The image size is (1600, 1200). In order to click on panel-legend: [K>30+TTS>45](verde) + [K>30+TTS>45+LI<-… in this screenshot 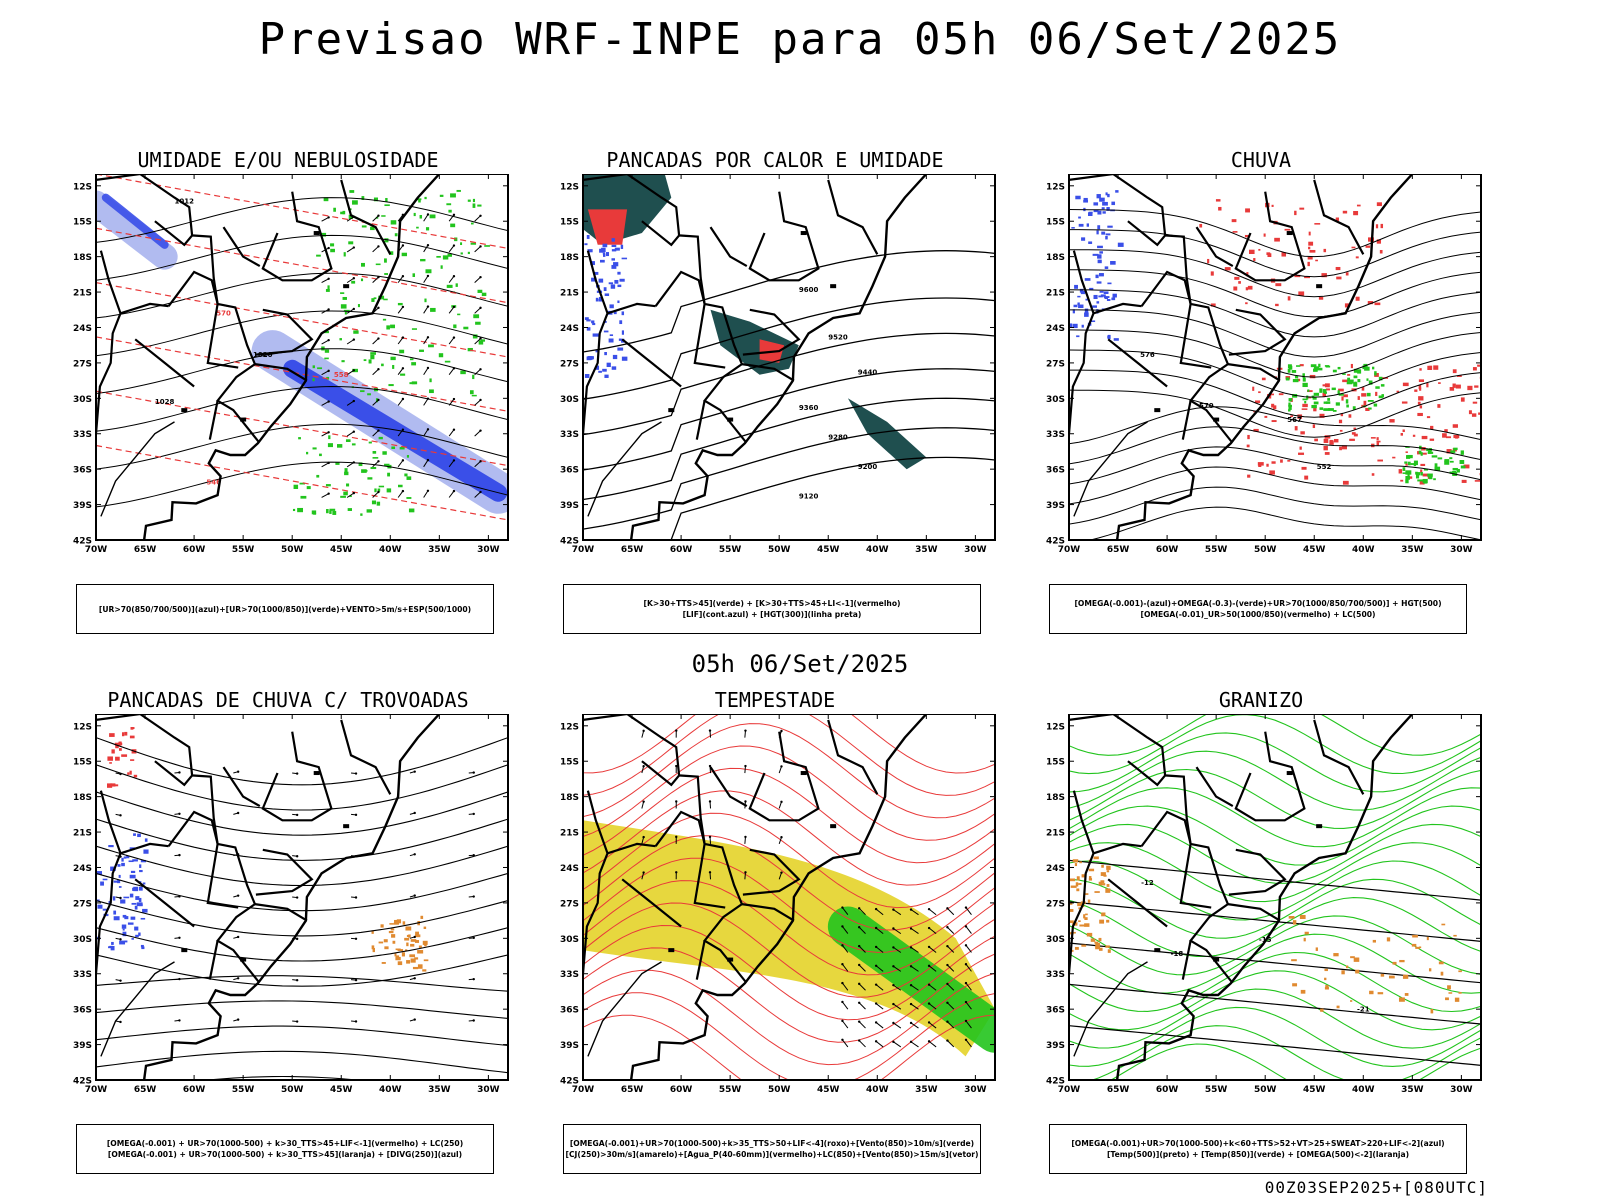, I will do `click(772, 609)`.